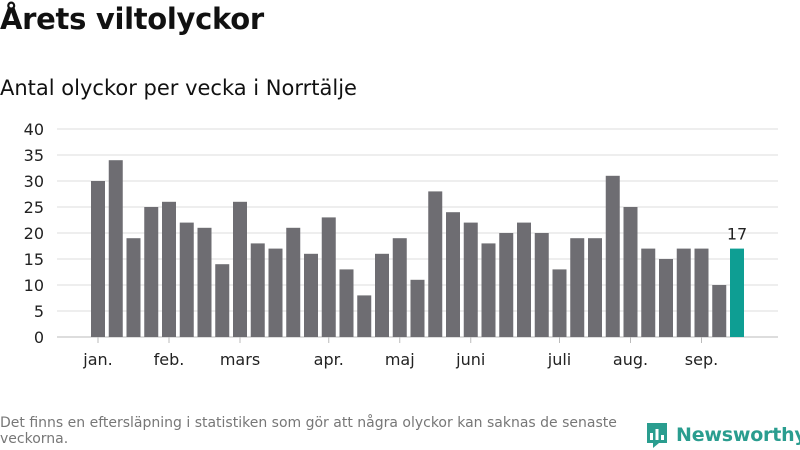 This screenshot has height=450, width=800. What do you see at coordinates (657, 435) in the screenshot?
I see `bar-chart-bubble-icon` at bounding box center [657, 435].